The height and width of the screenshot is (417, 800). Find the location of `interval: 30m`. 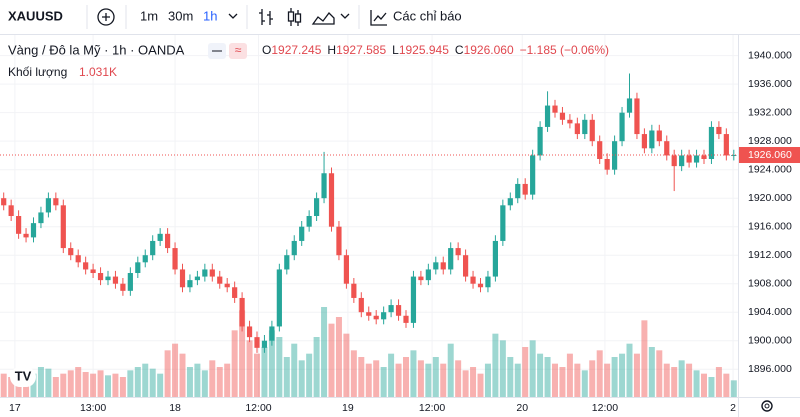

interval: 30m is located at coordinates (180, 15).